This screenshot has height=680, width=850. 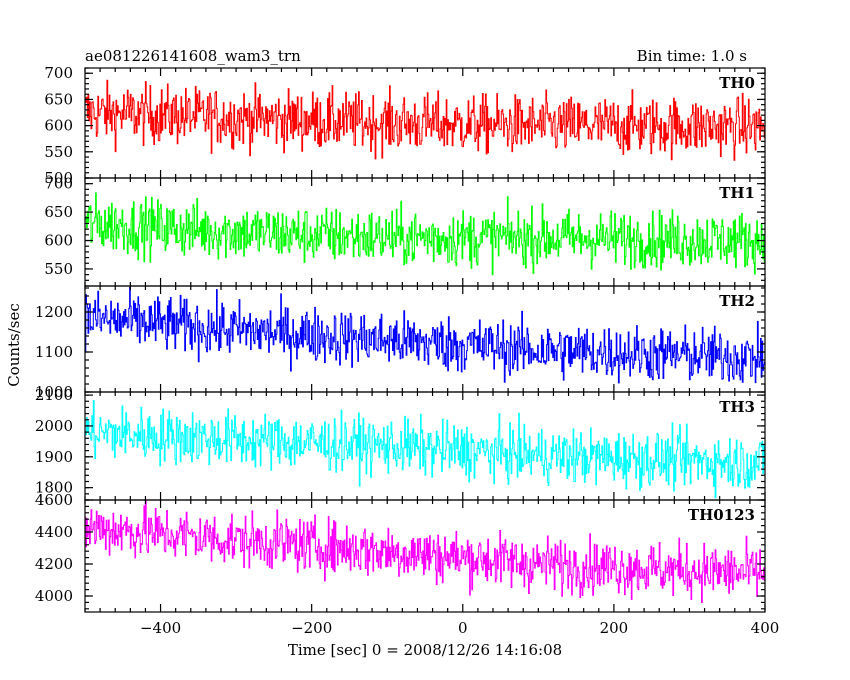 What do you see at coordinates (425, 120) in the screenshot?
I see `series-line-th0` at bounding box center [425, 120].